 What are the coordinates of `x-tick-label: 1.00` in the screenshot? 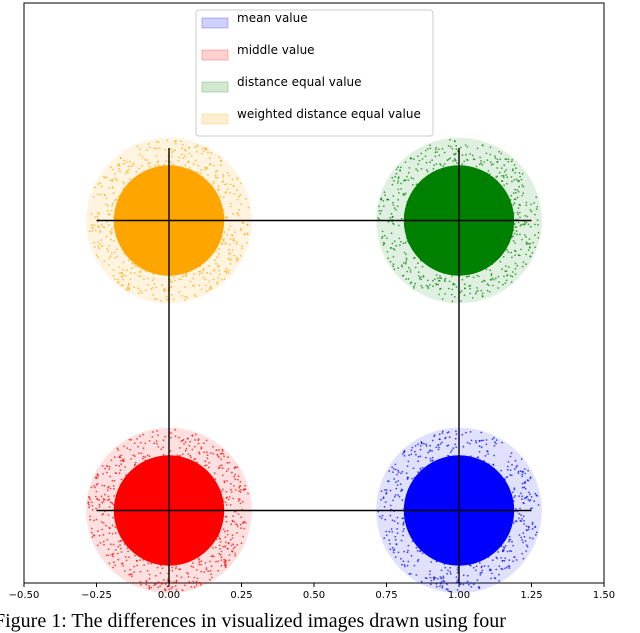 It's located at (459, 595).